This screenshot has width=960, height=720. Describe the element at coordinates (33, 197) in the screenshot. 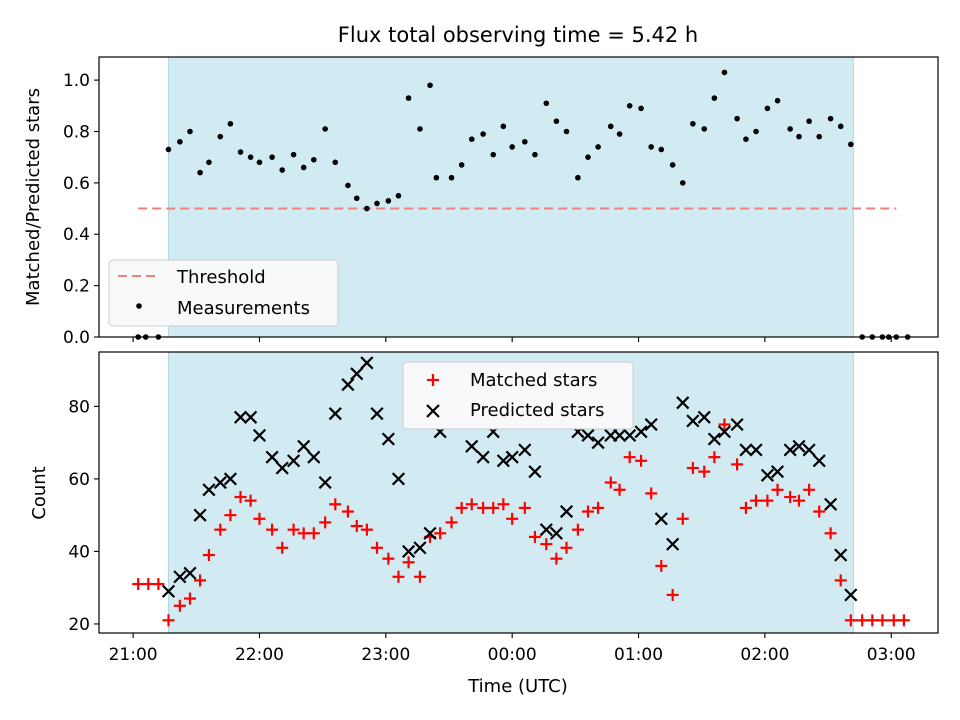

I see `top-y-axis-label: Matched/Predicted stars` at that location.